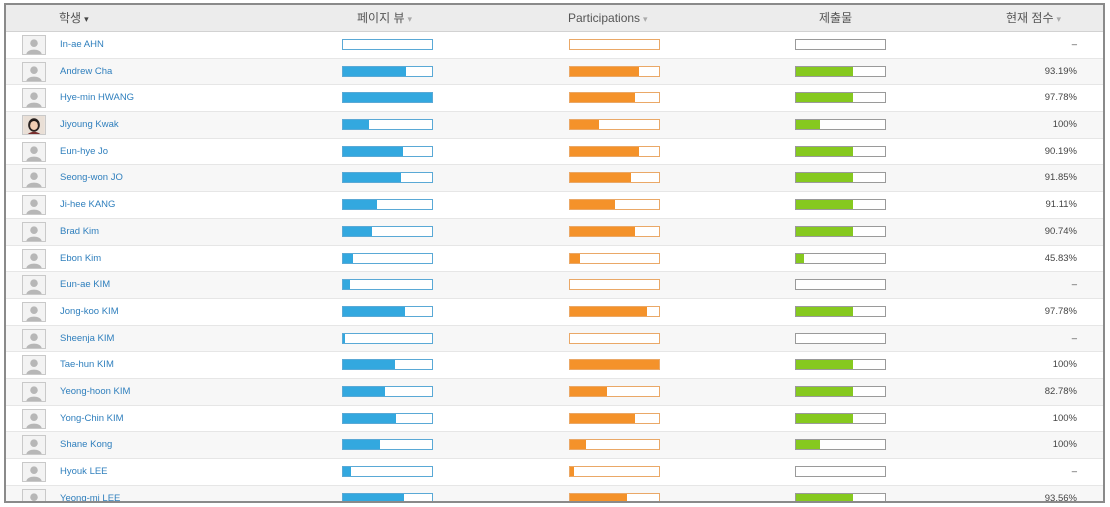 The height and width of the screenshot is (507, 1110). Describe the element at coordinates (554, 99) in the screenshot. I see `table-row: Hye-min HWANG 97.78%` at that location.